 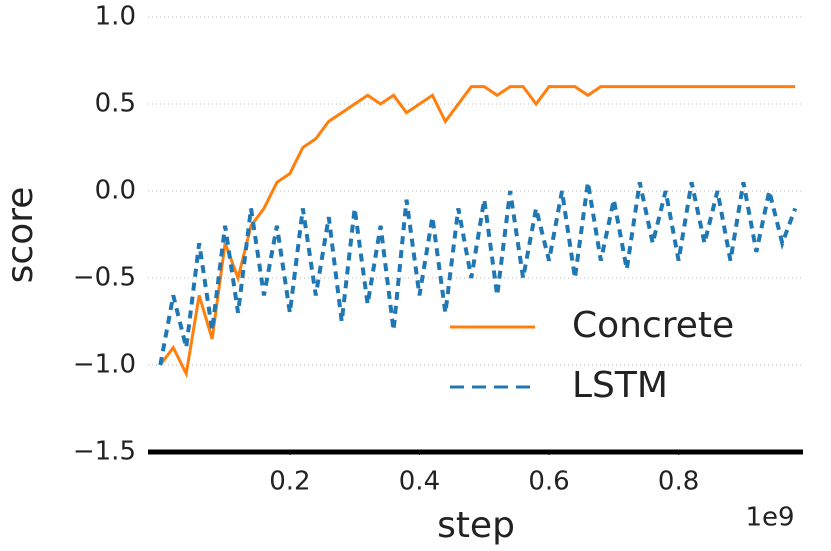 I want to click on x-tick-label: 0.2, so click(x=289, y=482).